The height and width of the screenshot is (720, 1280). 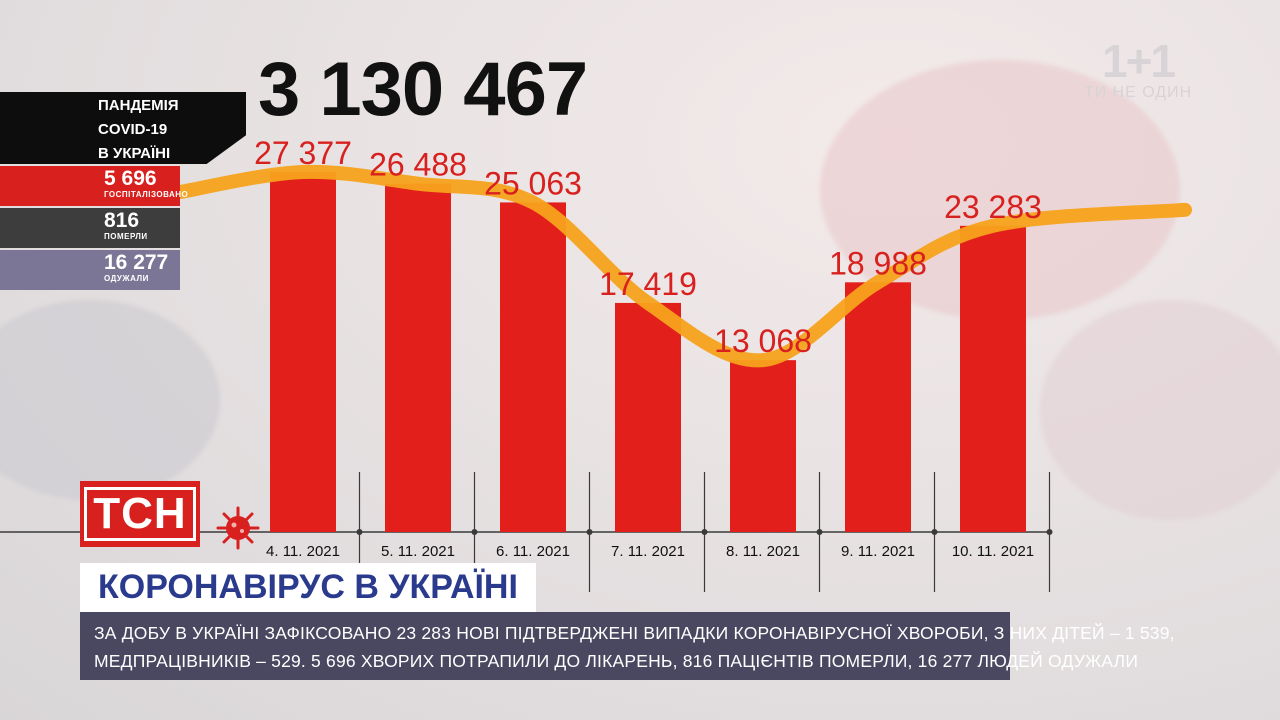 I want to click on stat-hospitalized: 5 696 ГОСПІТАЛІЗОВАНО, so click(x=94, y=186).